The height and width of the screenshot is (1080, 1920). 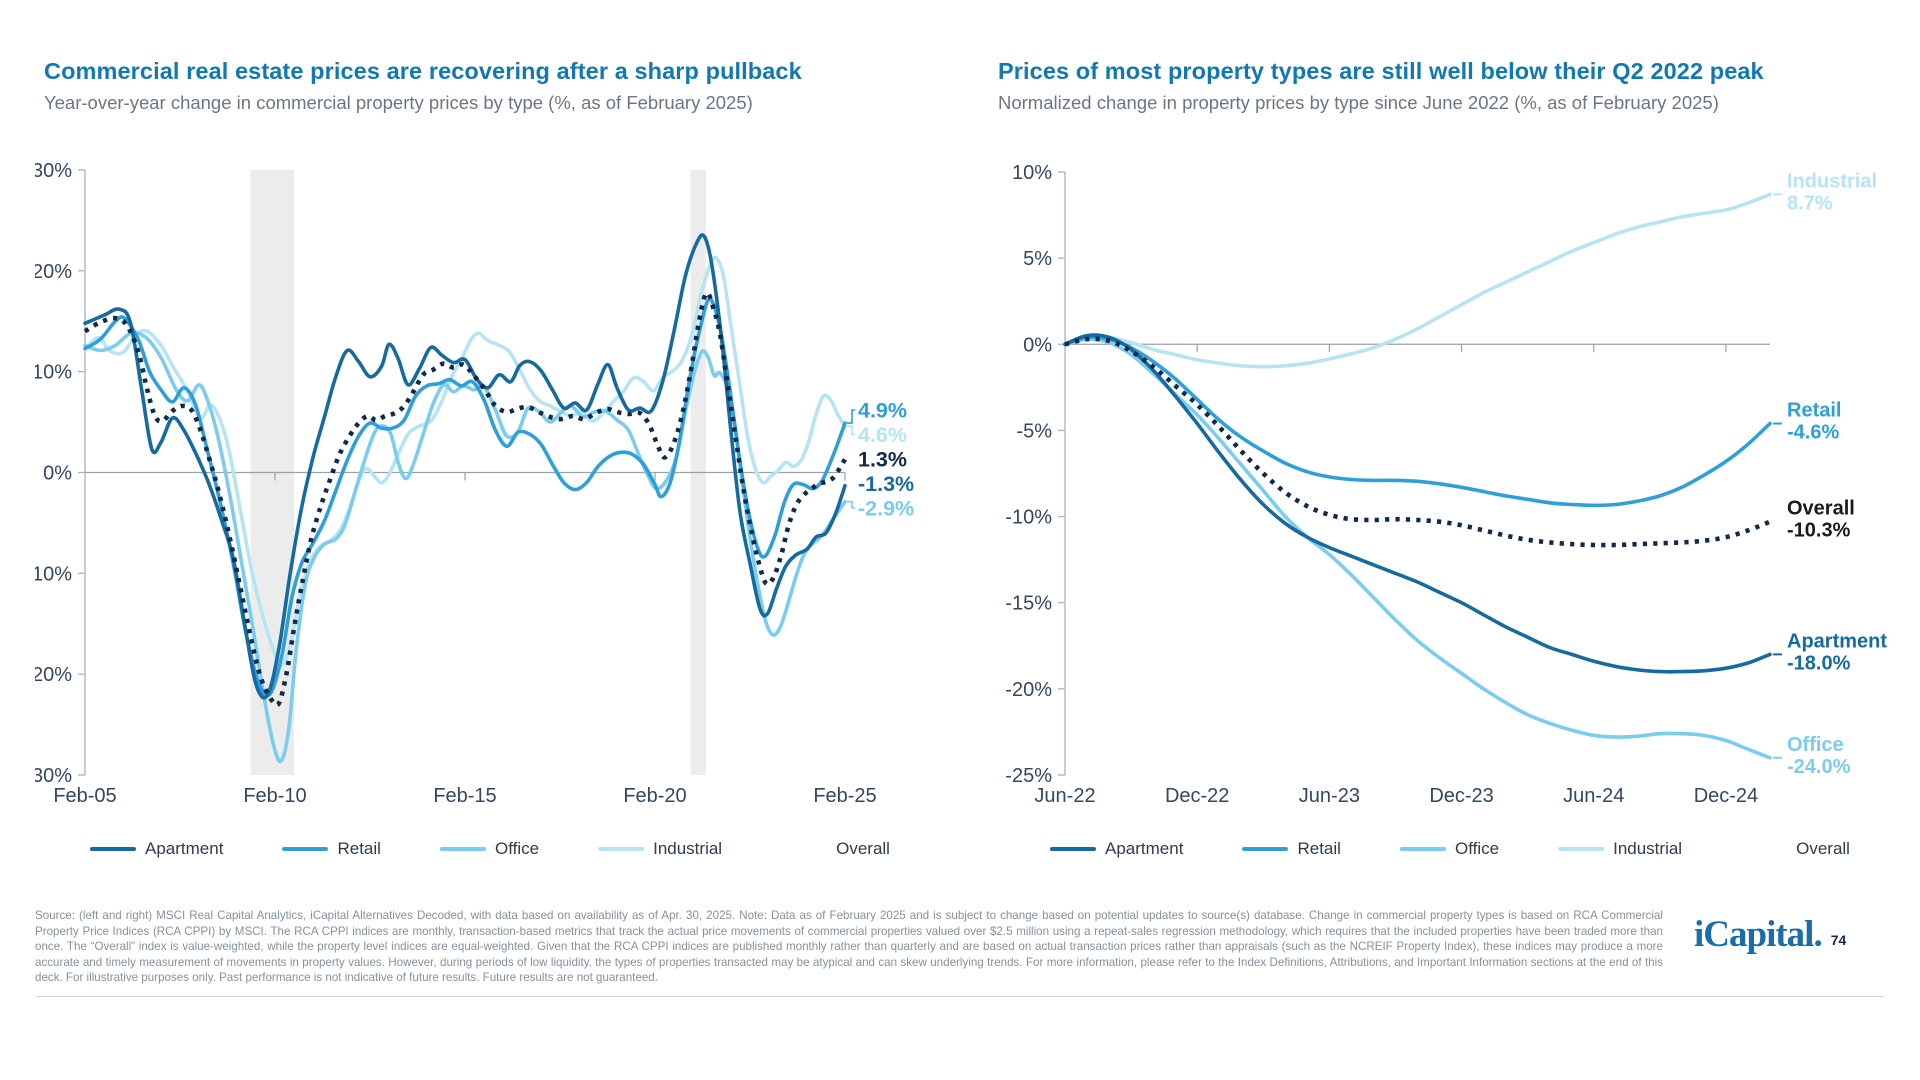 What do you see at coordinates (1726, 796) in the screenshot?
I see `x-tick-label: Dec-24` at bounding box center [1726, 796].